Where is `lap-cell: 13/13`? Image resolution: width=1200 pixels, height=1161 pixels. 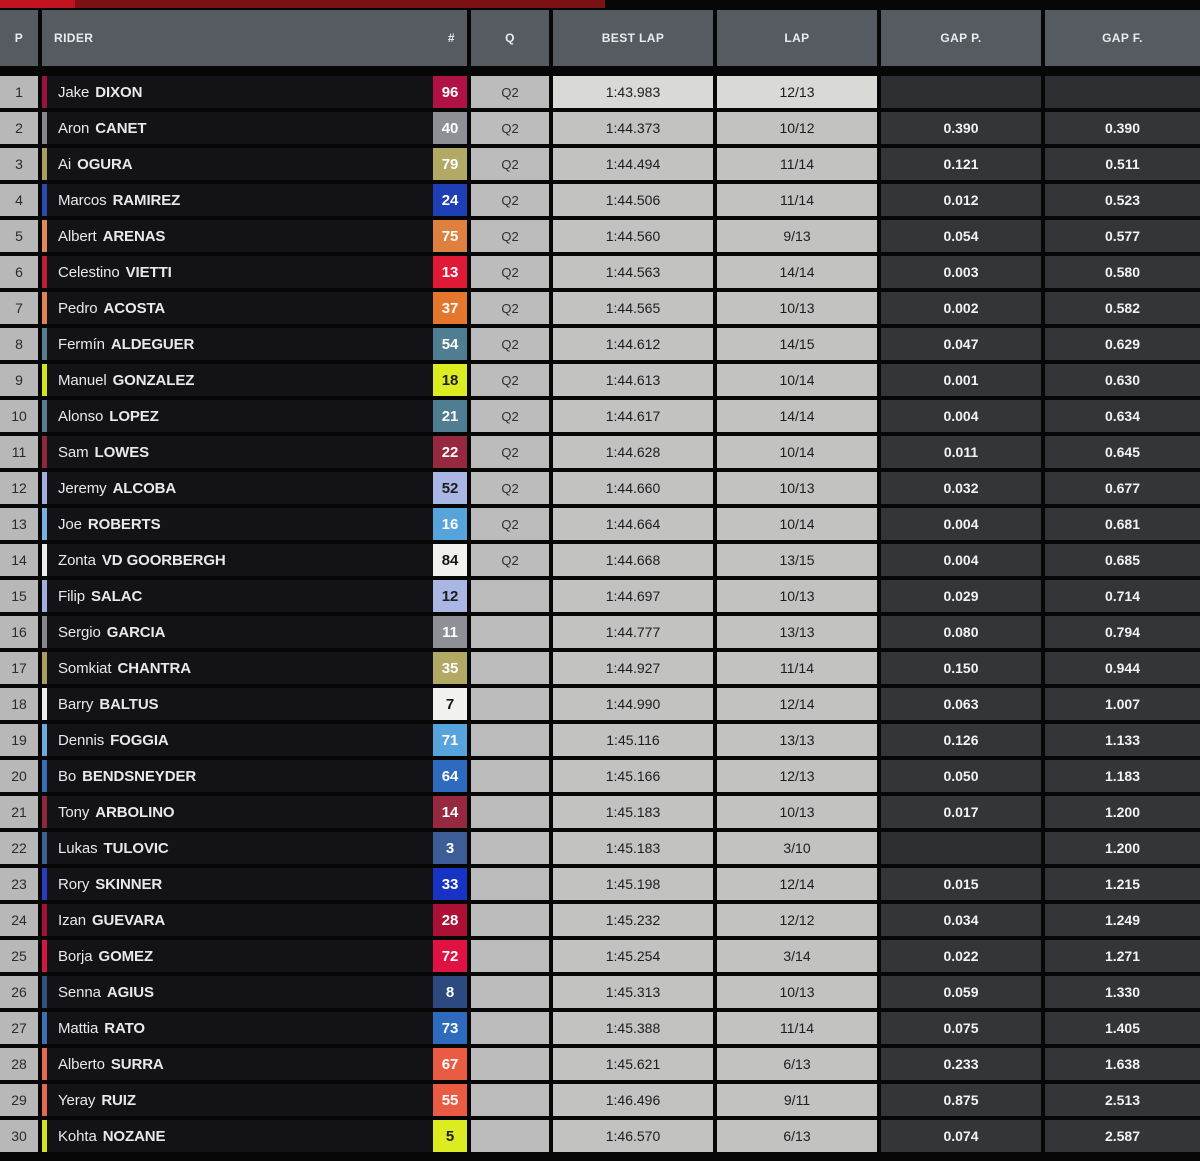
lap-cell: 13/13 is located at coordinates (797, 632).